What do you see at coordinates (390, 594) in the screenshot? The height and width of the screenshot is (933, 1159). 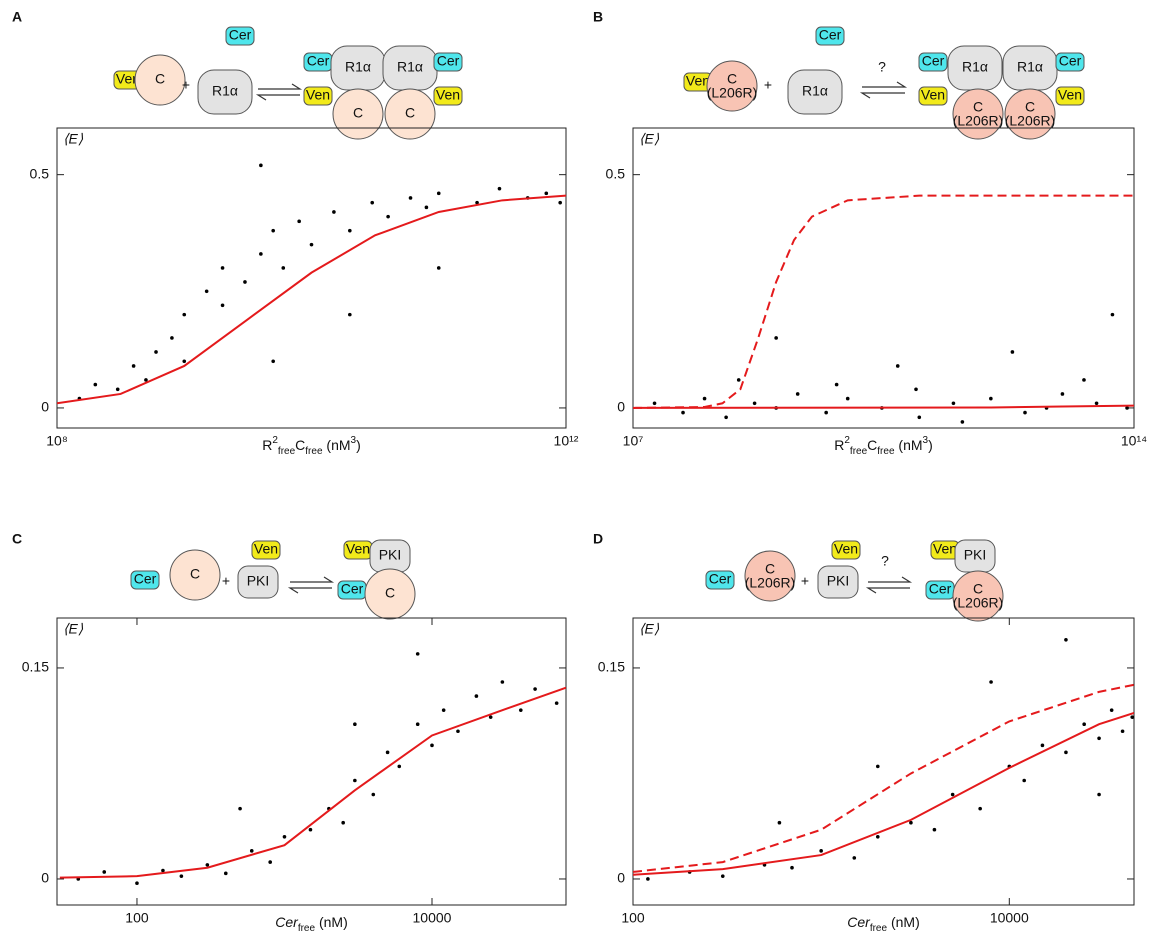 I see `subunit-c` at bounding box center [390, 594].